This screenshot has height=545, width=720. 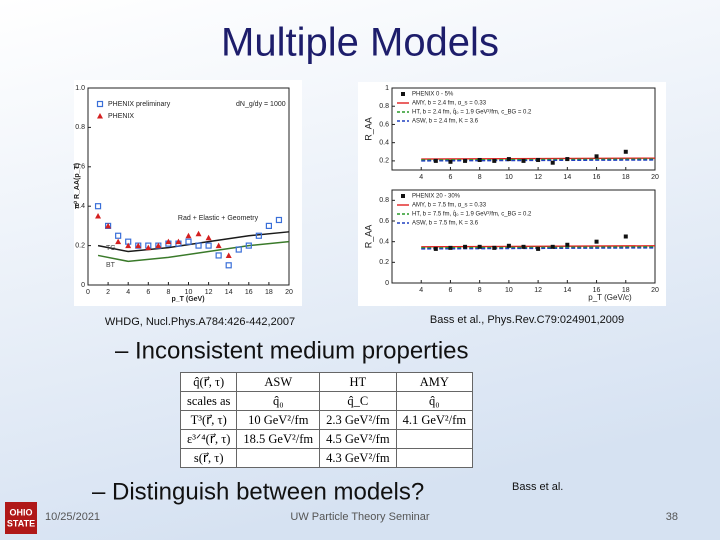 What do you see at coordinates (358, 401) in the screenshot?
I see `table-cell: q̂_C` at bounding box center [358, 401].